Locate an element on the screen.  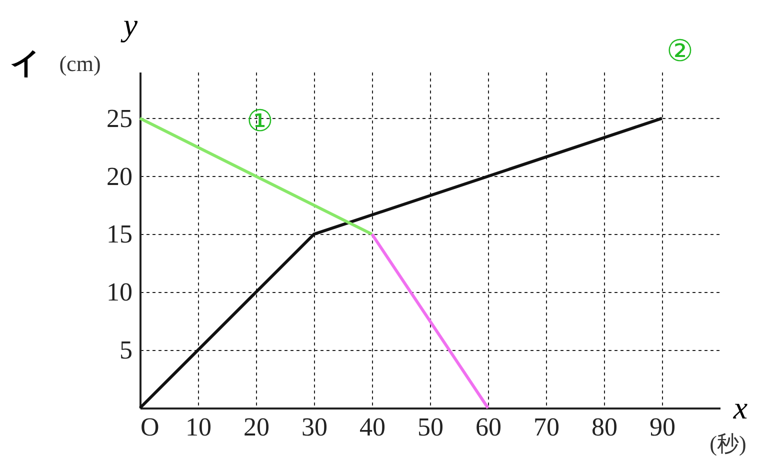
y-tick-label: 20 is located at coordinates (119, 176).